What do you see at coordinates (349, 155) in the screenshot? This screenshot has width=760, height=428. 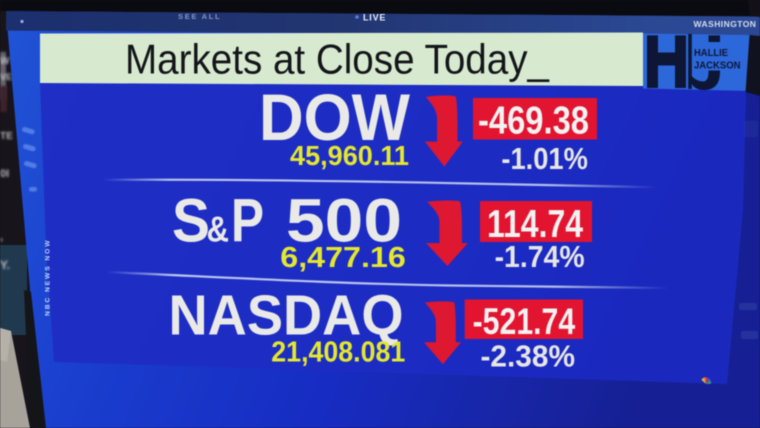 I see `svg-text: 45,960.11` at bounding box center [349, 155].